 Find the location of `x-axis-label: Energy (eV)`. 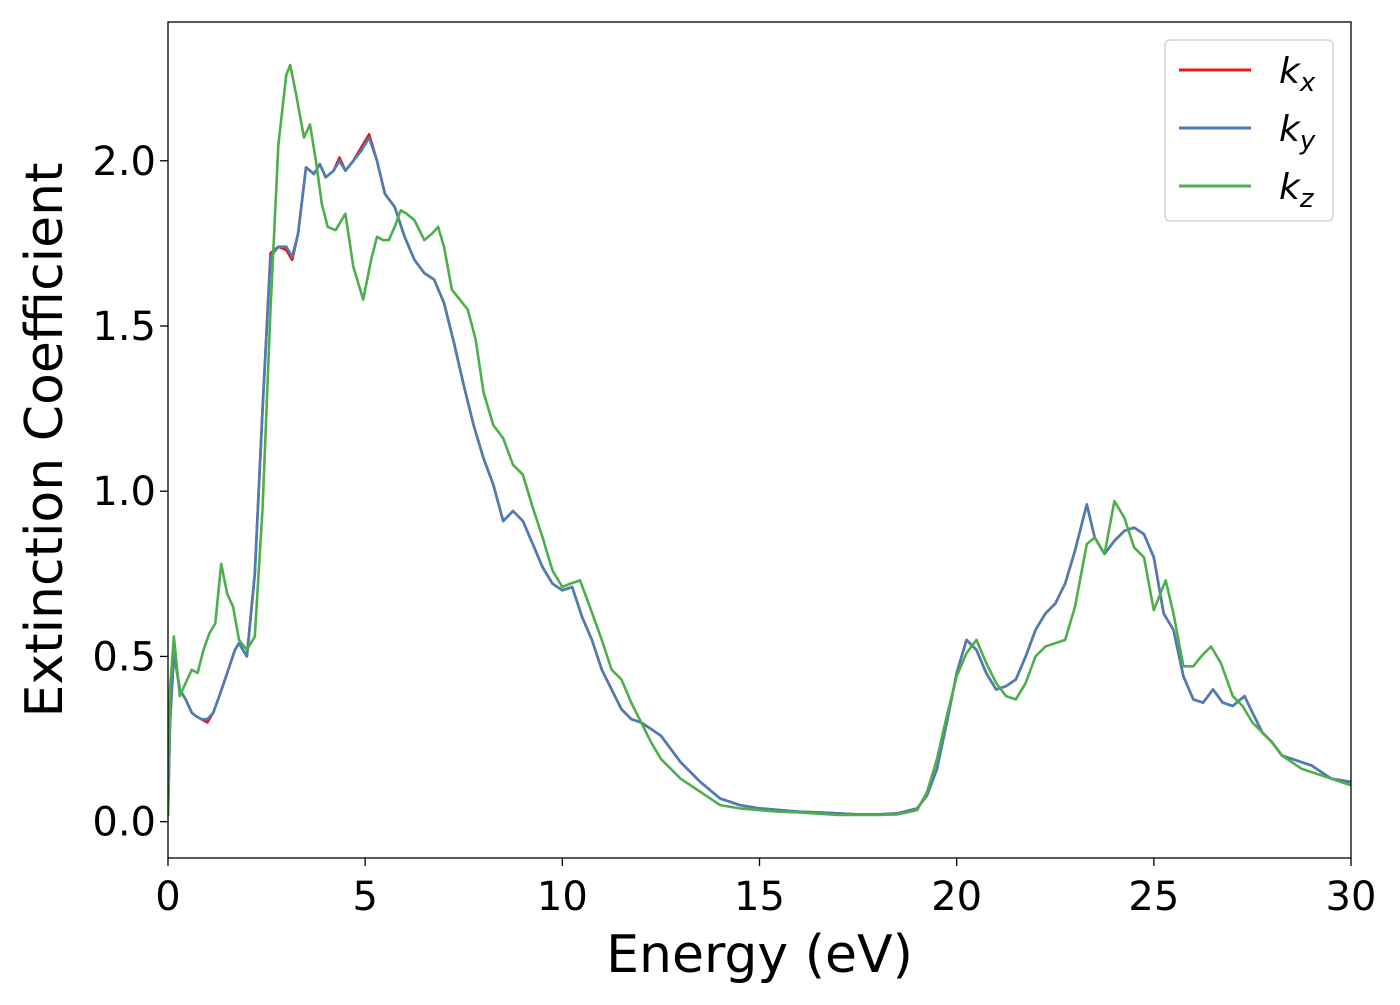

x-axis-label: Energy (eV) is located at coordinates (759, 955).